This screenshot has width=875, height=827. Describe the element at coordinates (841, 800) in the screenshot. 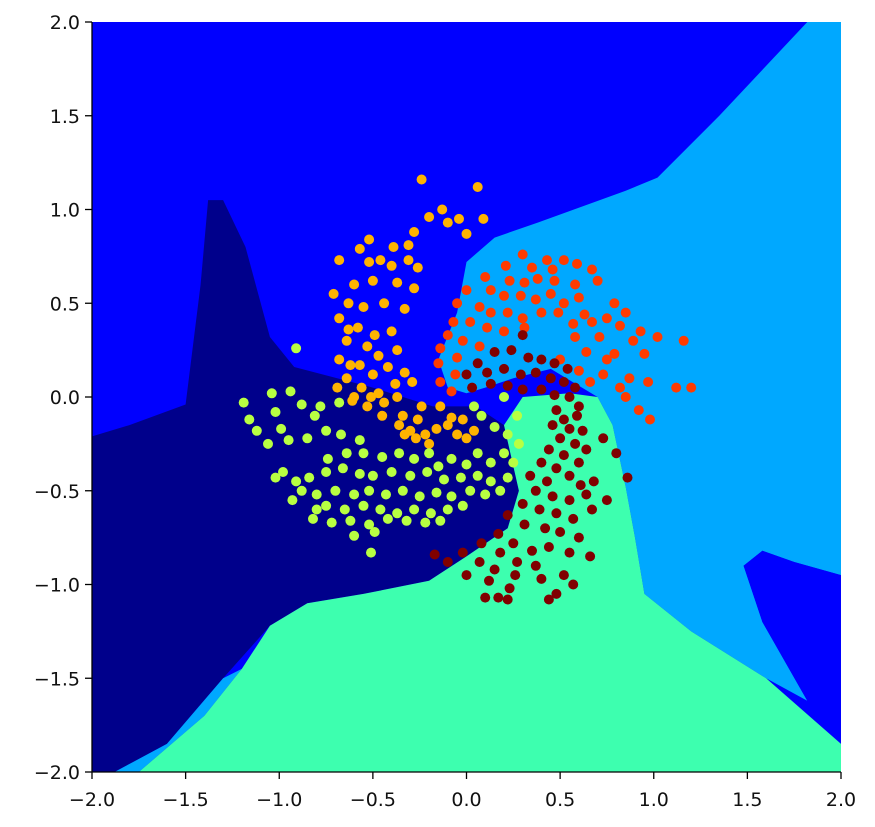

I see `x-tick-label: 2.0` at that location.